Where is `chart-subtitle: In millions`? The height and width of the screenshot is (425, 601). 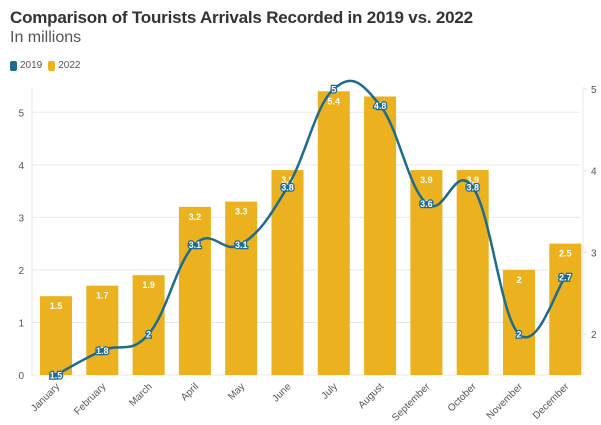
chart-subtitle: In millions is located at coordinates (46, 37).